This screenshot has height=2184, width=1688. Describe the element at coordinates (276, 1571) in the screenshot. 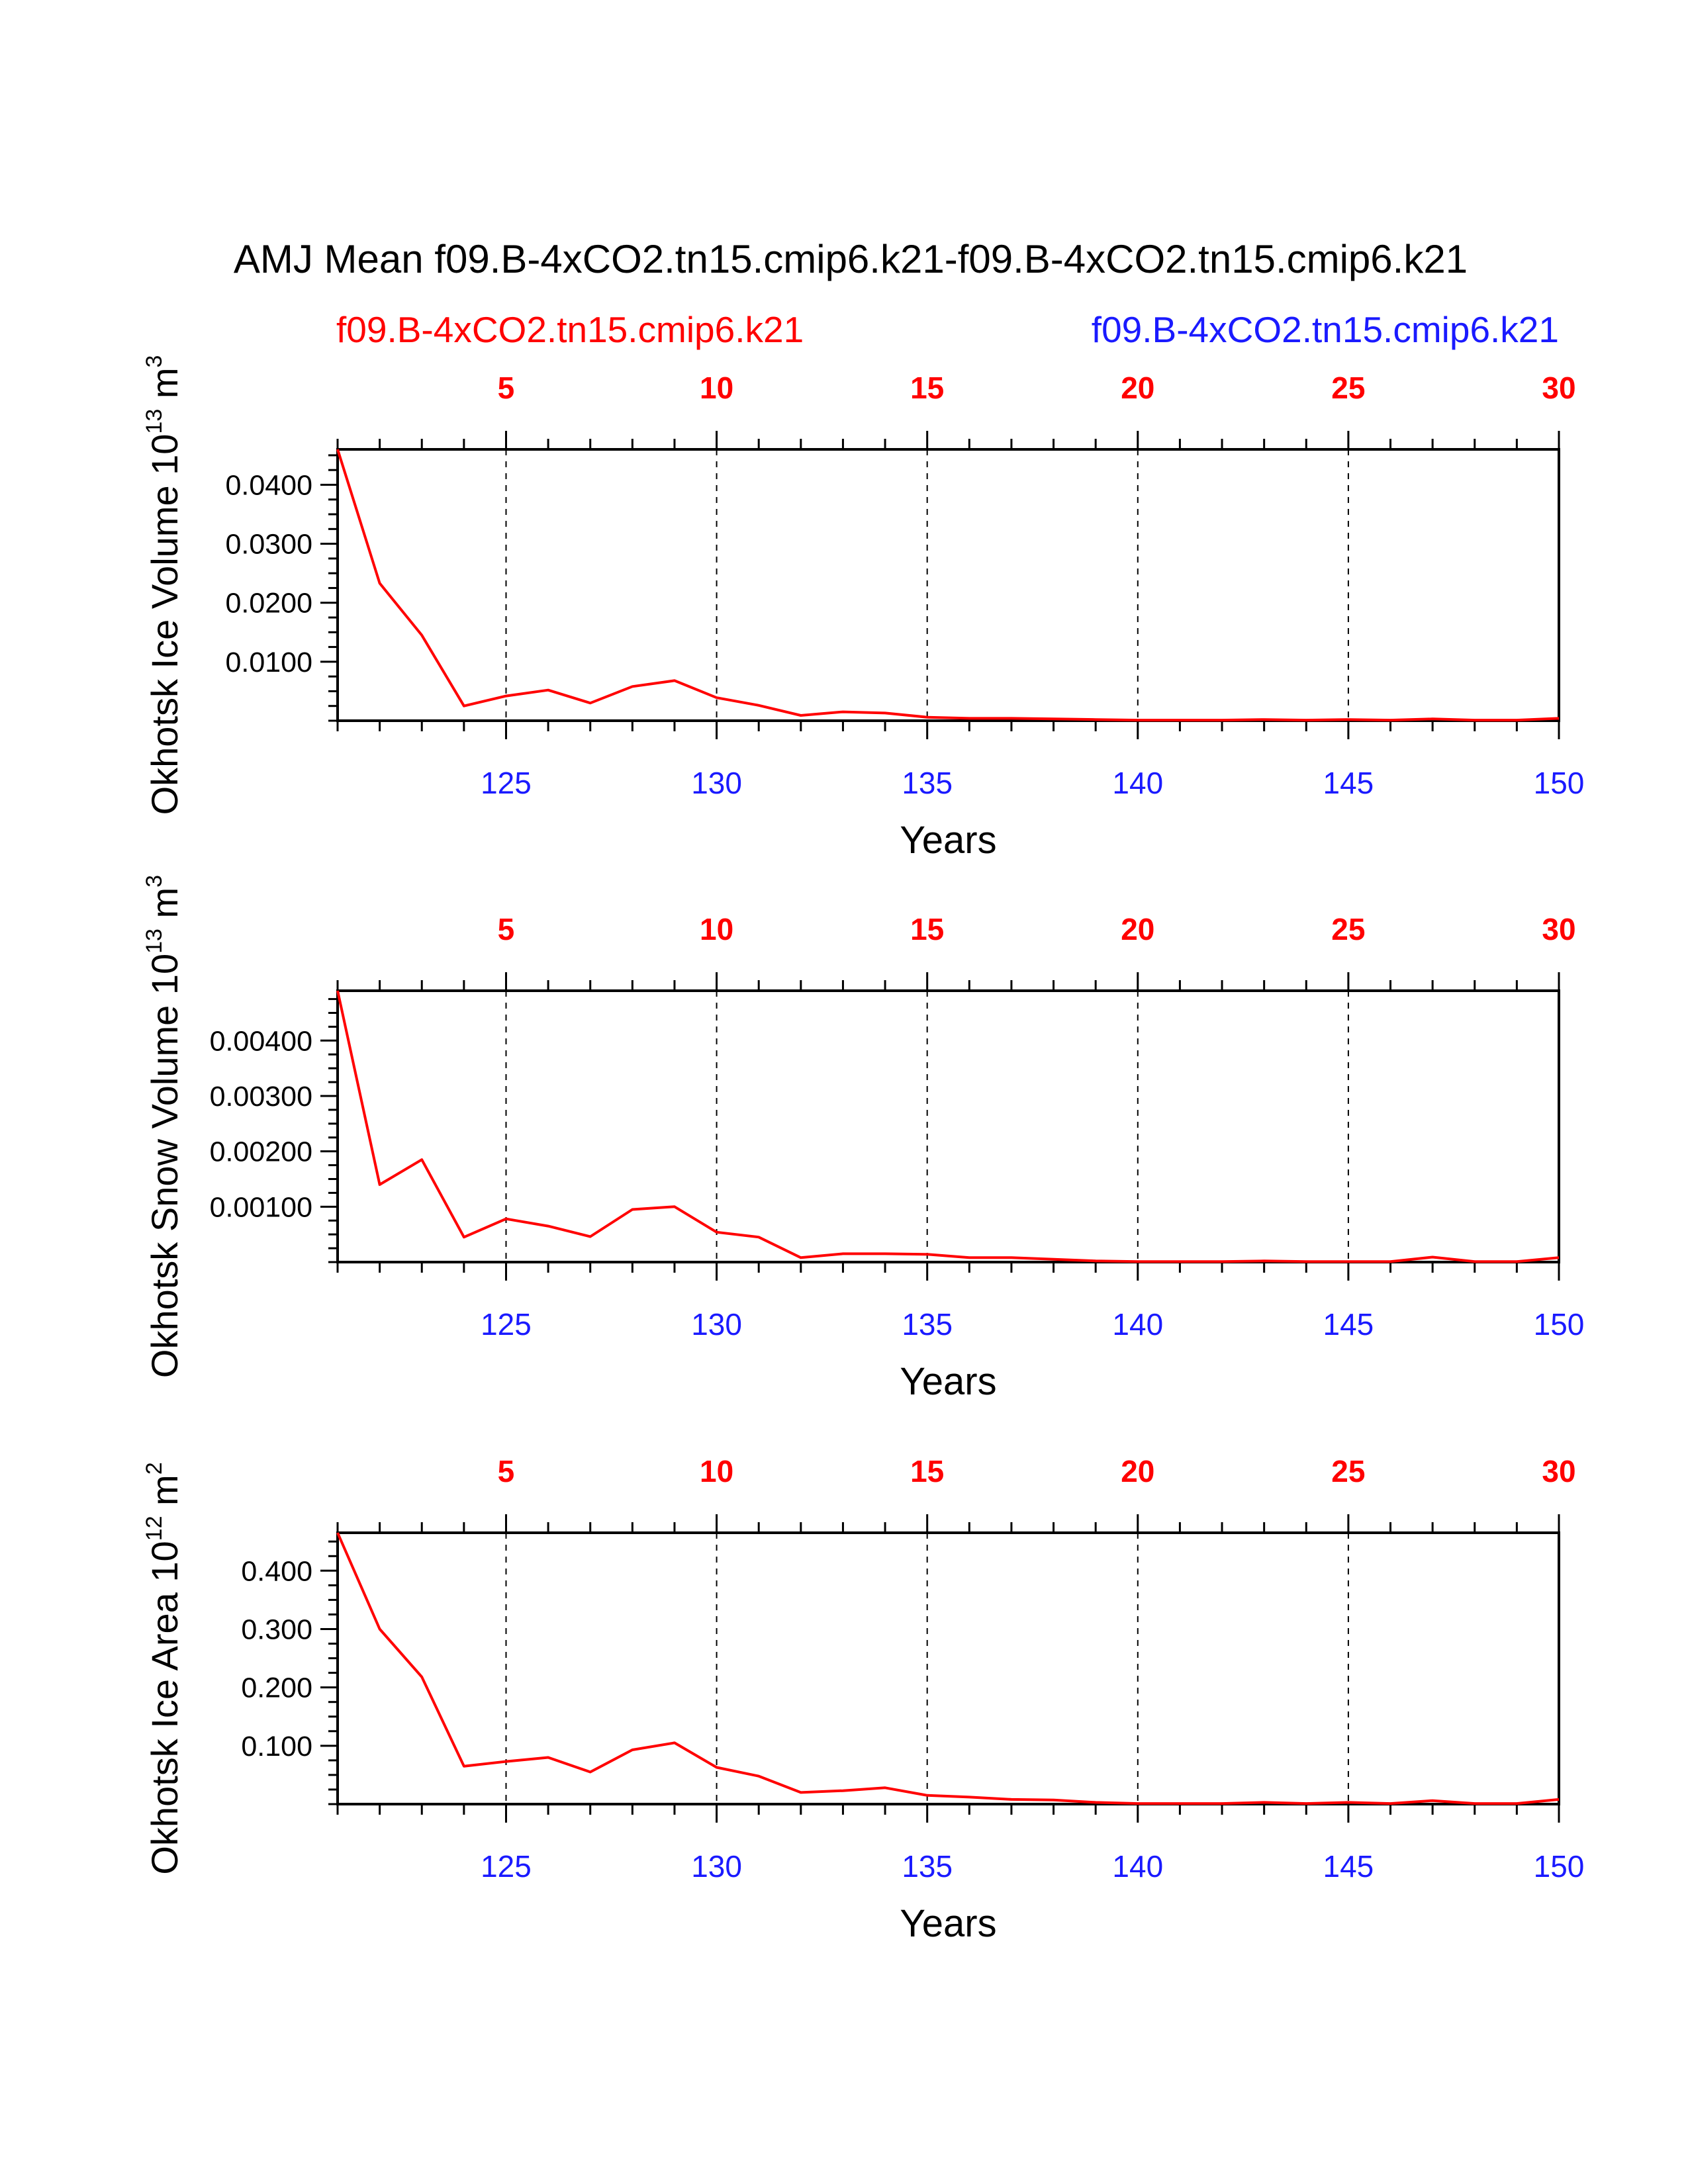

I see `y-tick-label: 0.400` at that location.